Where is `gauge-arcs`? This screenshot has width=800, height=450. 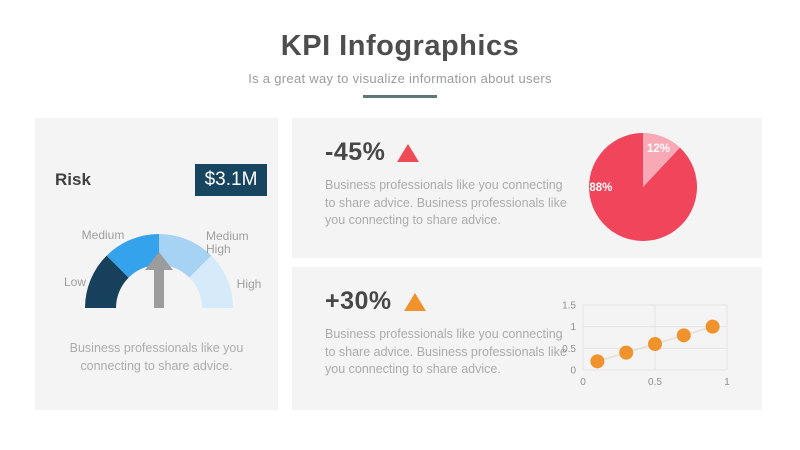
gauge-arcs is located at coordinates (159, 271).